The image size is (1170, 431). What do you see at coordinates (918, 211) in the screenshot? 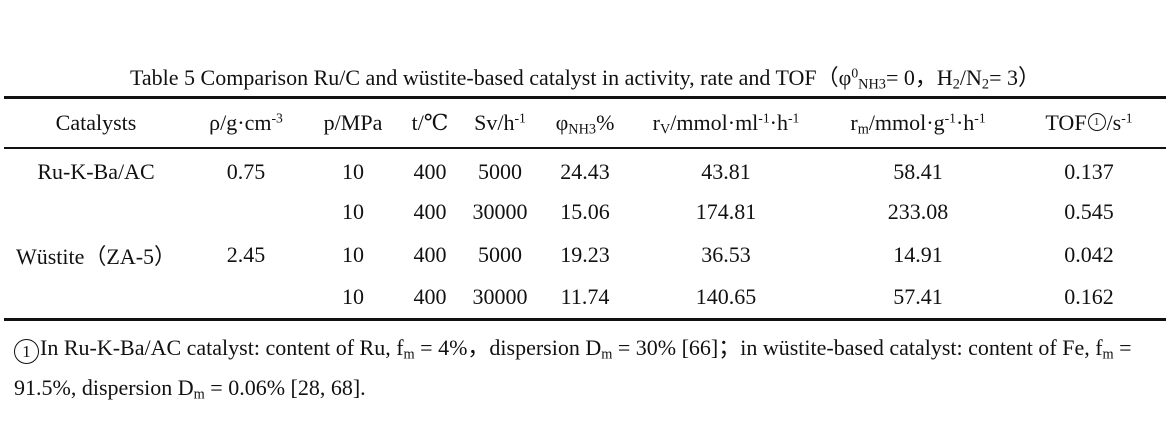
I see `cell-mass-rate: 233.08` at bounding box center [918, 211].